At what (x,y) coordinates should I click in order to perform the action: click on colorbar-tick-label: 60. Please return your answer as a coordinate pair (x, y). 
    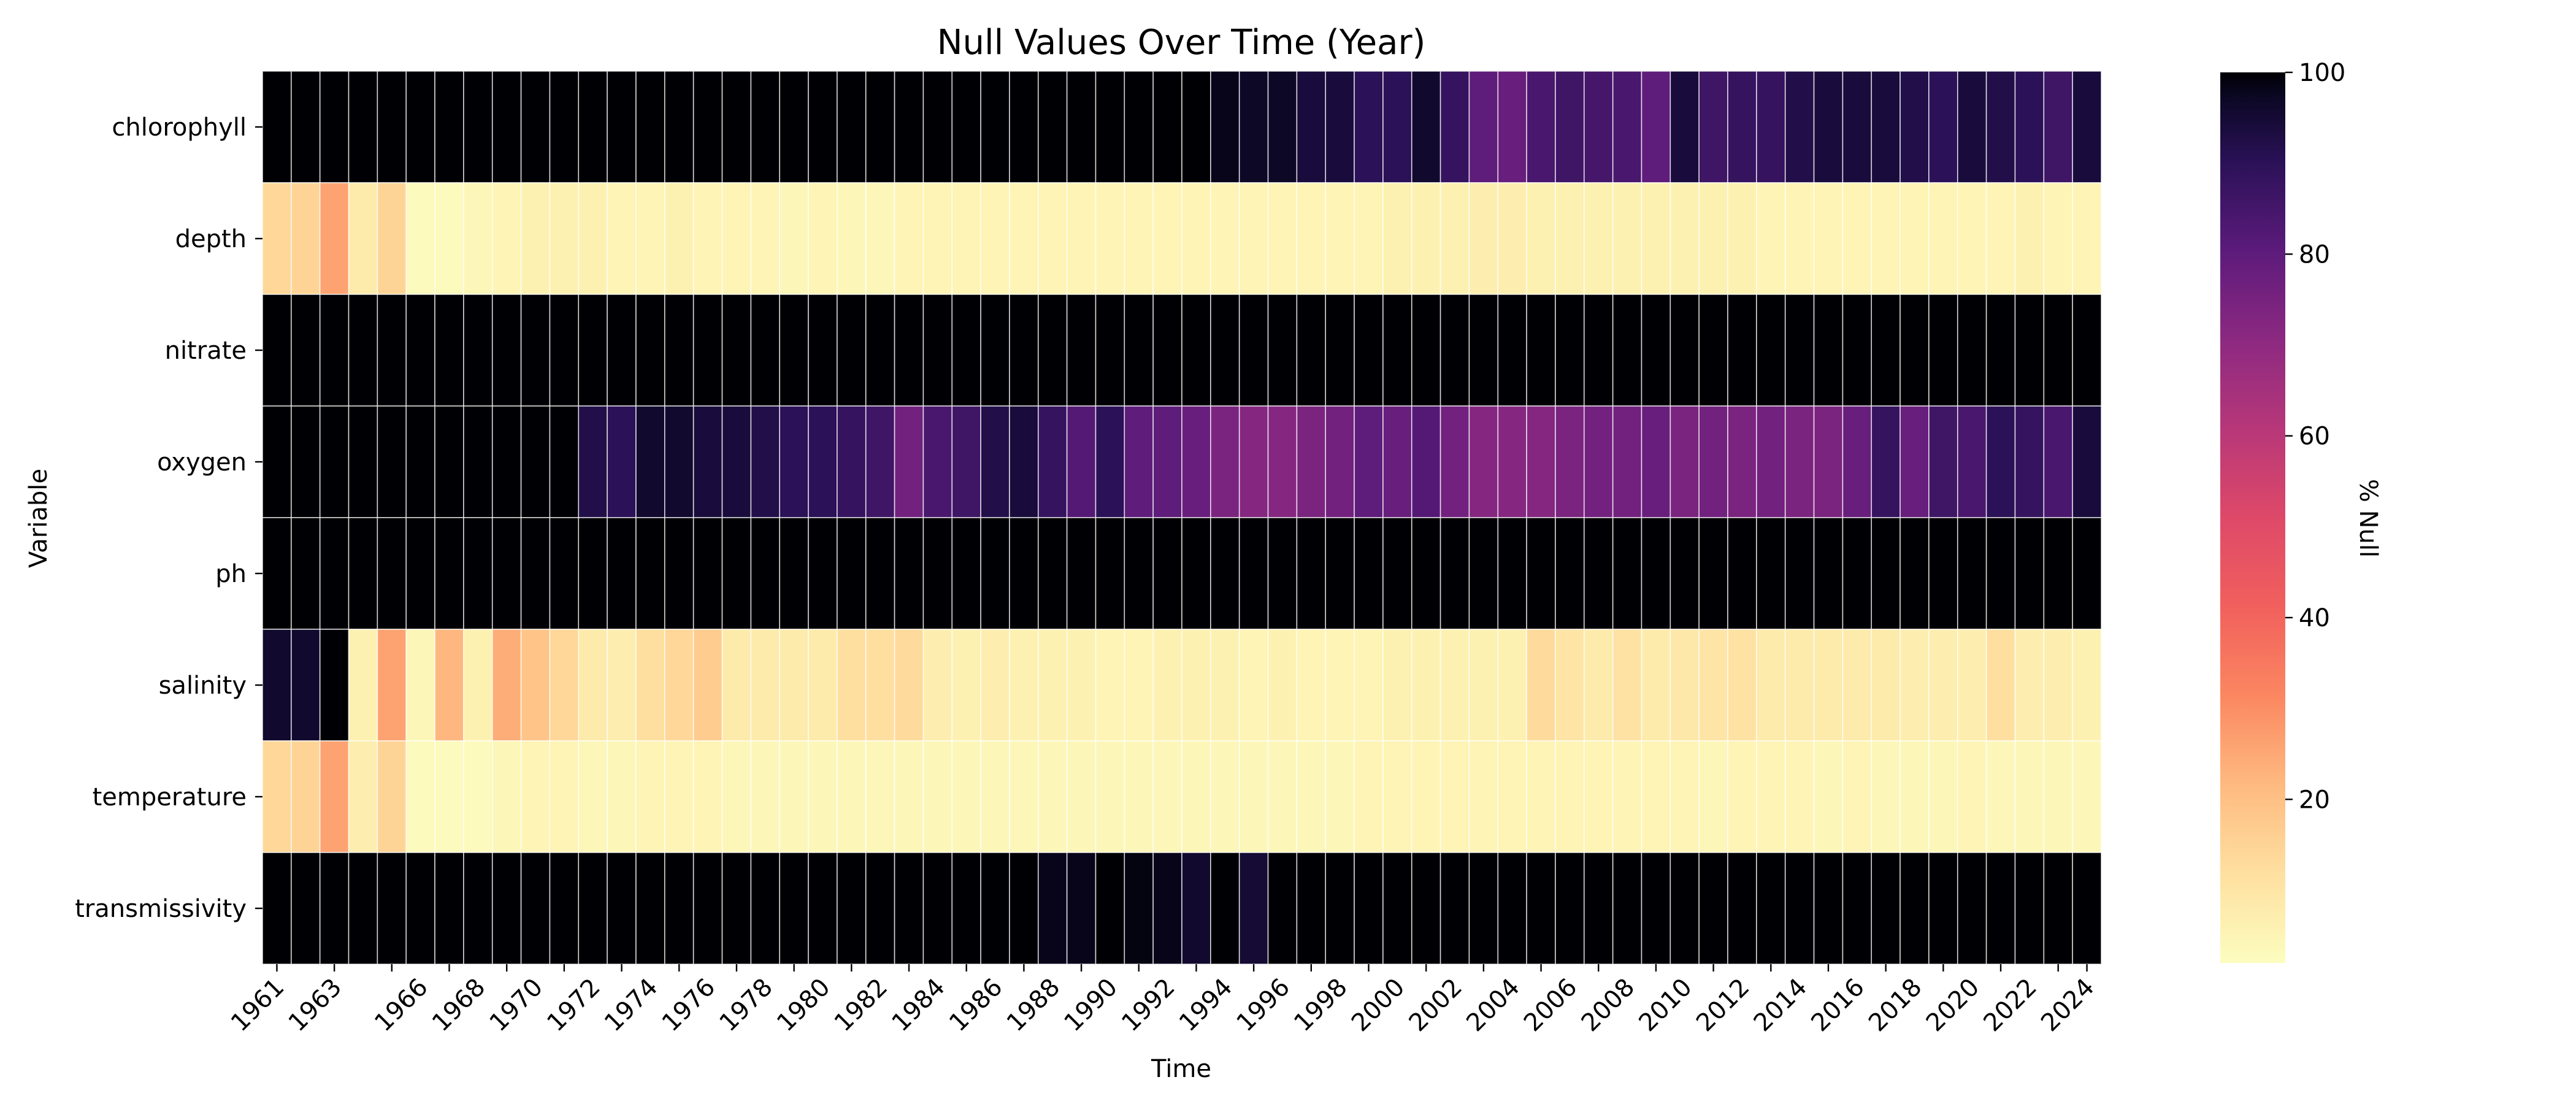
    Looking at the image, I should click on (2314, 437).